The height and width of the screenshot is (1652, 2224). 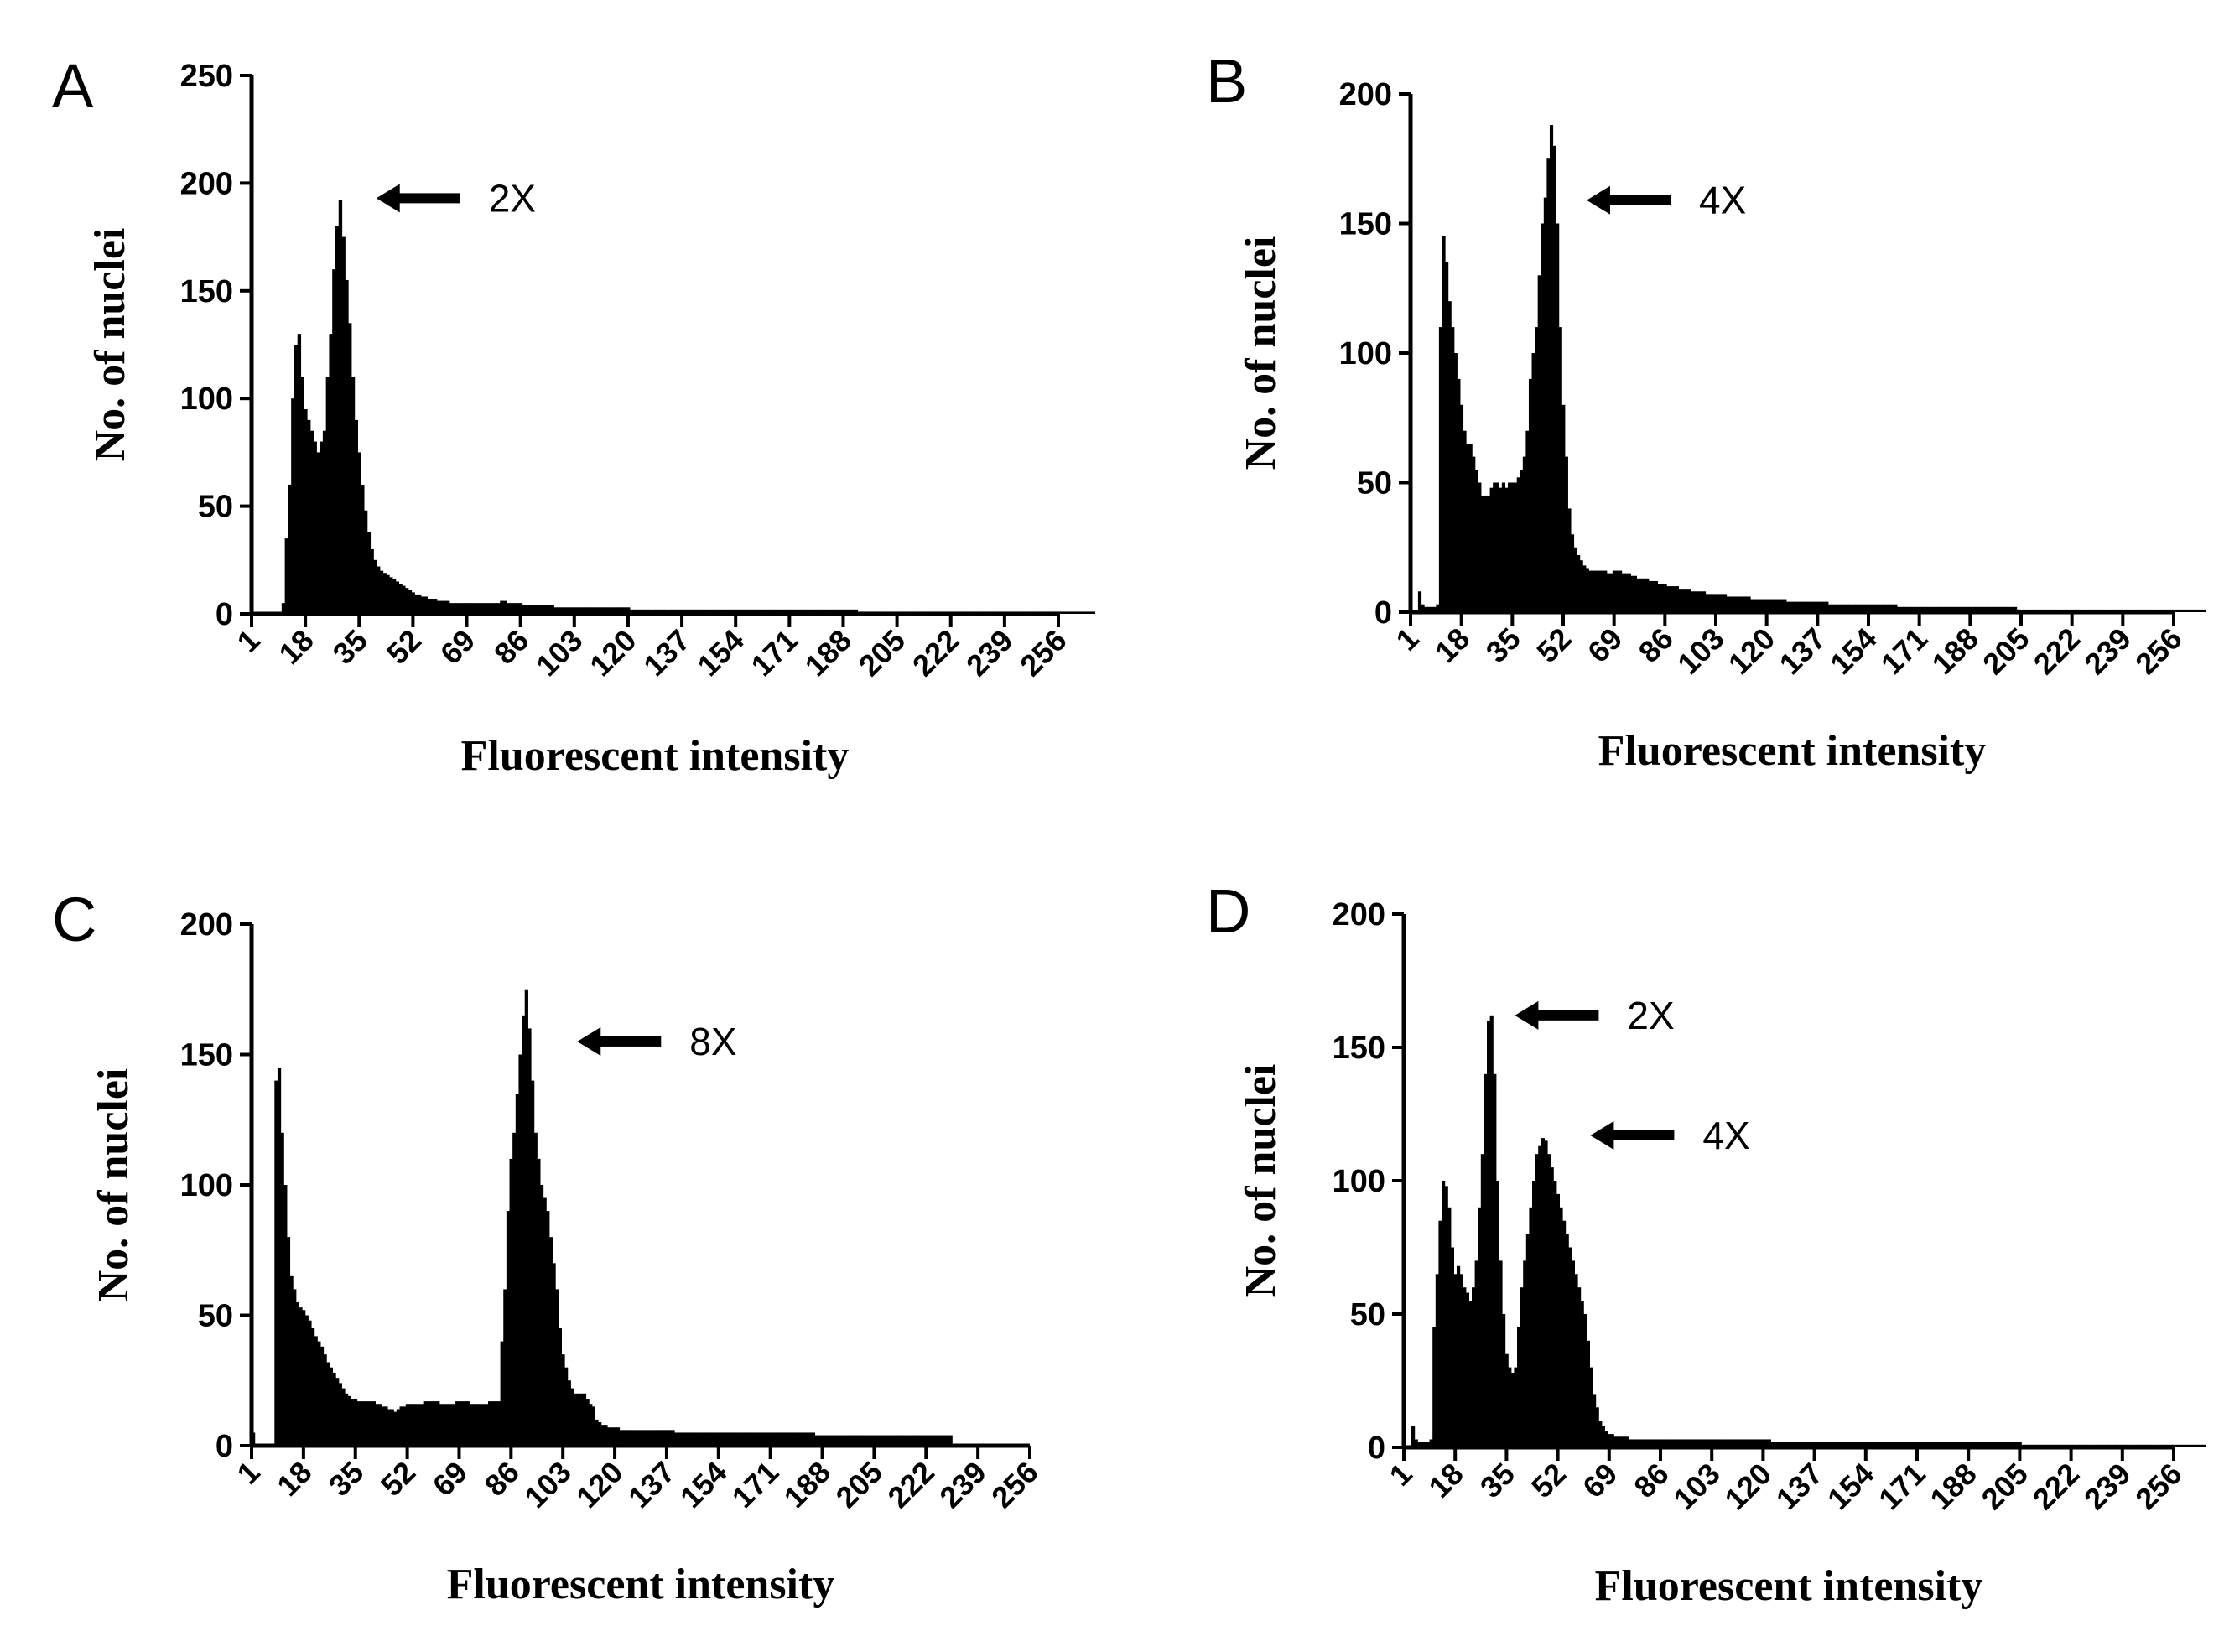 I want to click on x-tick-label: 52, so click(x=398, y=1479).